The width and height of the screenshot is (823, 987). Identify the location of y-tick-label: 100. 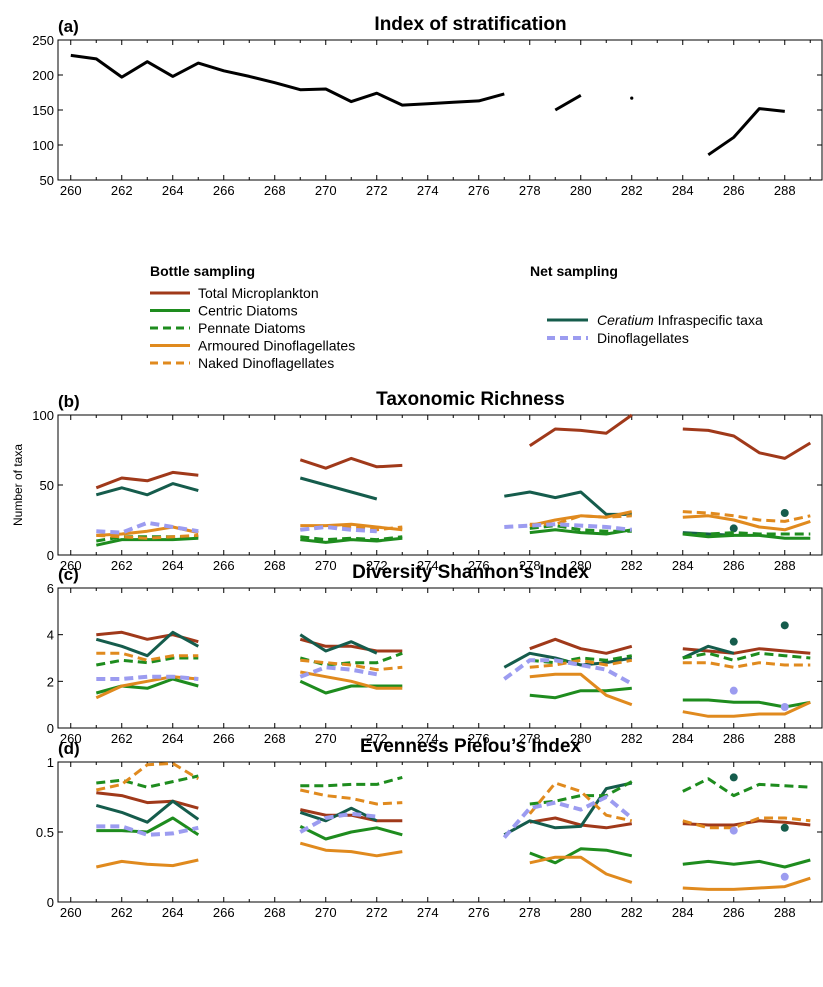
(43, 145).